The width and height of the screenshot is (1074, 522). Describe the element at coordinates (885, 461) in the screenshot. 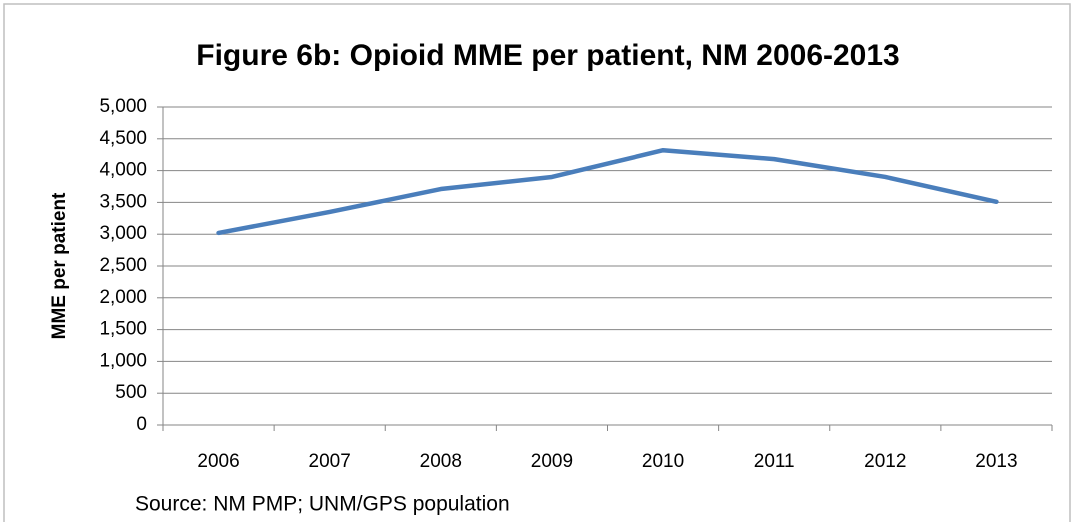

I see `x-tick-label: 2012` at that location.